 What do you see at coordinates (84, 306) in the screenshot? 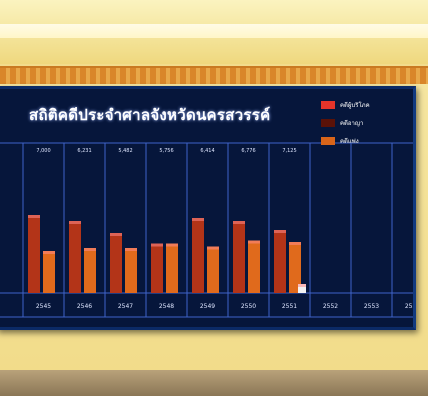
I see `year-label-2546: 2546` at bounding box center [84, 306].